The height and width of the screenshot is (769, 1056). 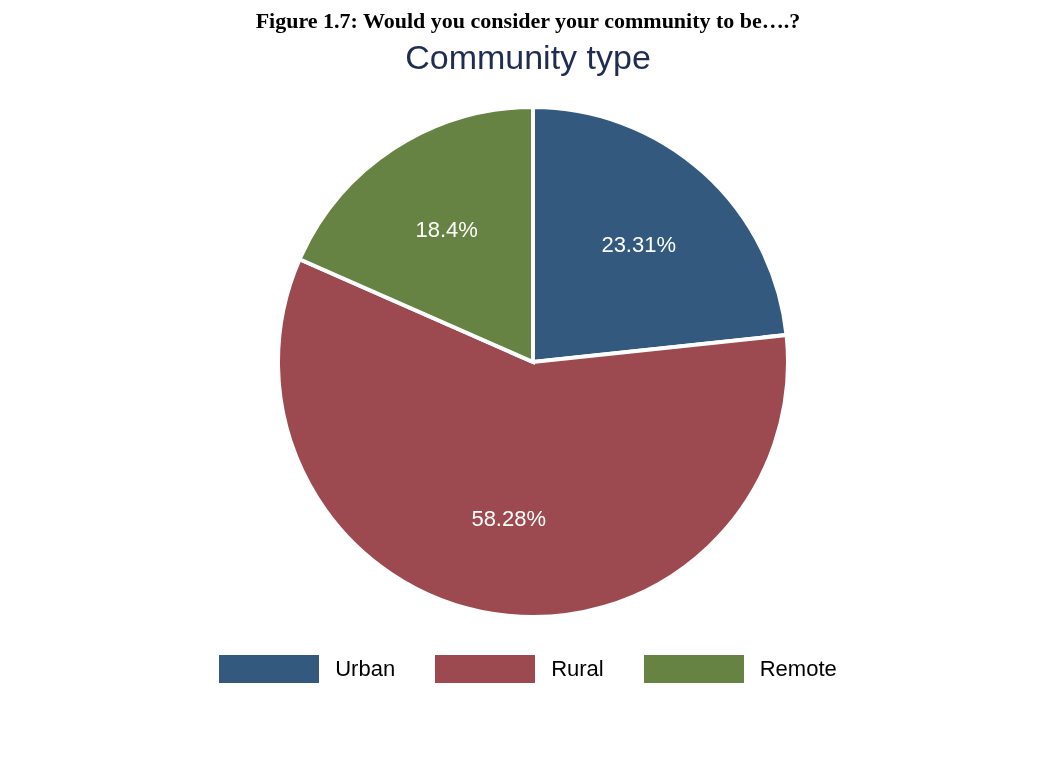 What do you see at coordinates (528, 21) in the screenshot?
I see `caption: Figure 1.7: Would you consider your community to be….?` at bounding box center [528, 21].